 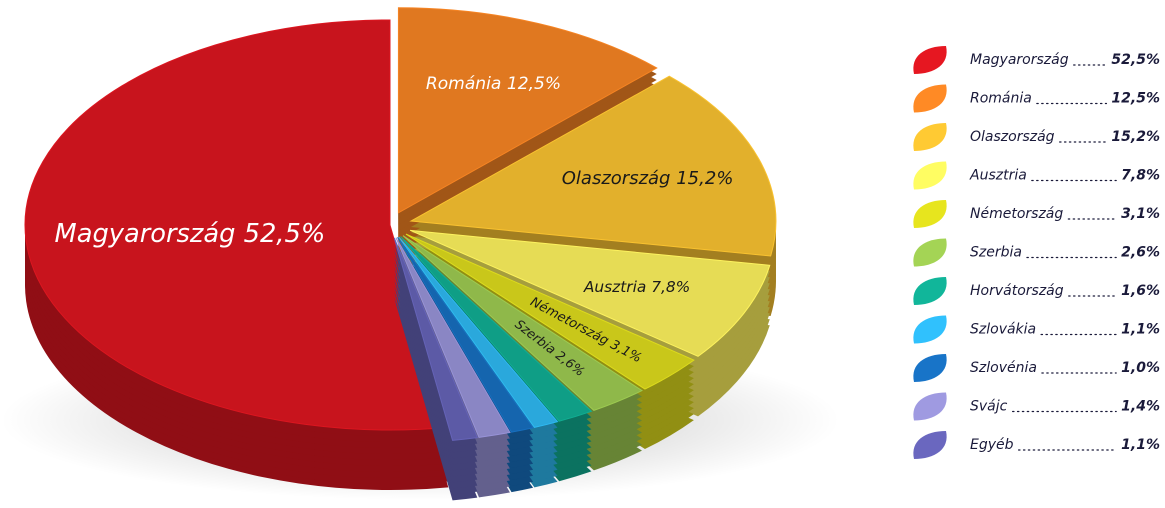 I want to click on legend-label: Németország, so click(x=1016, y=214).